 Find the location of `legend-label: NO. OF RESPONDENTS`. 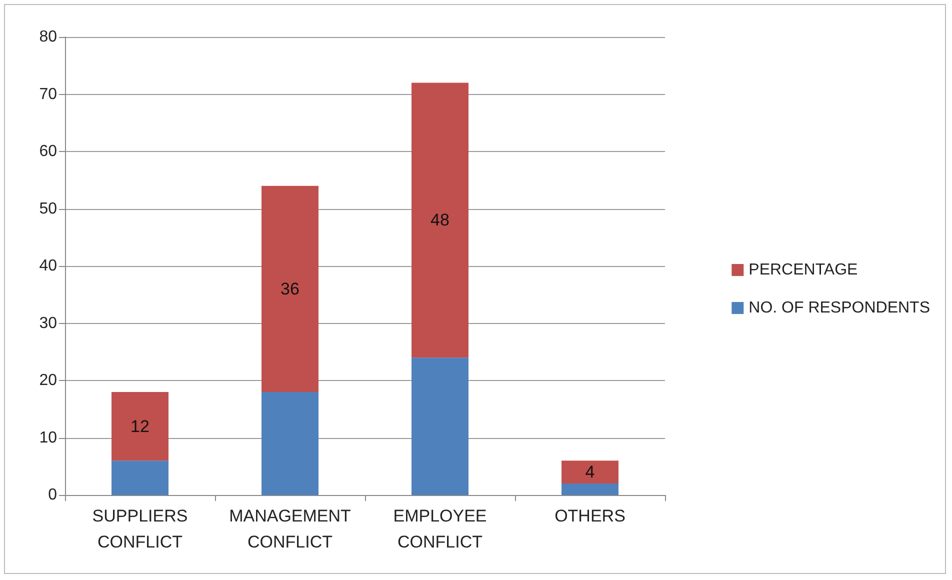

legend-label: NO. OF RESPONDENTS is located at coordinates (839, 308).